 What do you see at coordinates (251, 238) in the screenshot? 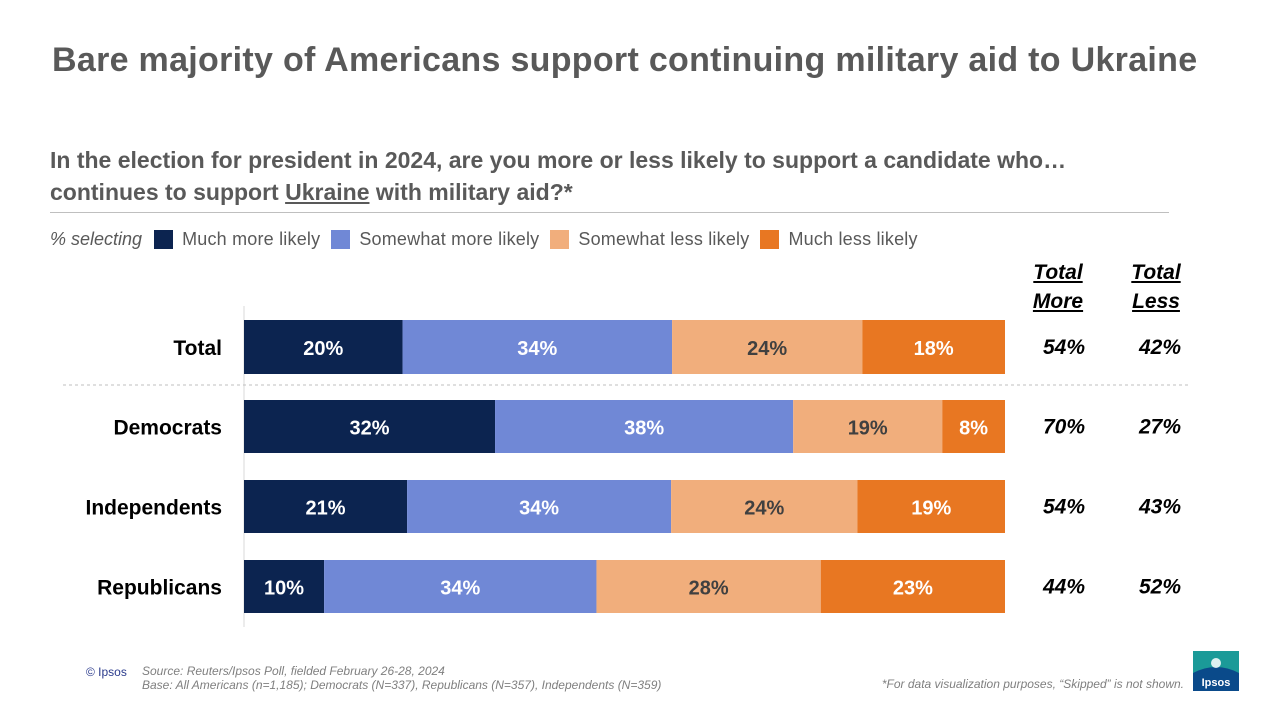
I see `legend-label-much-more: Much more likely` at bounding box center [251, 238].